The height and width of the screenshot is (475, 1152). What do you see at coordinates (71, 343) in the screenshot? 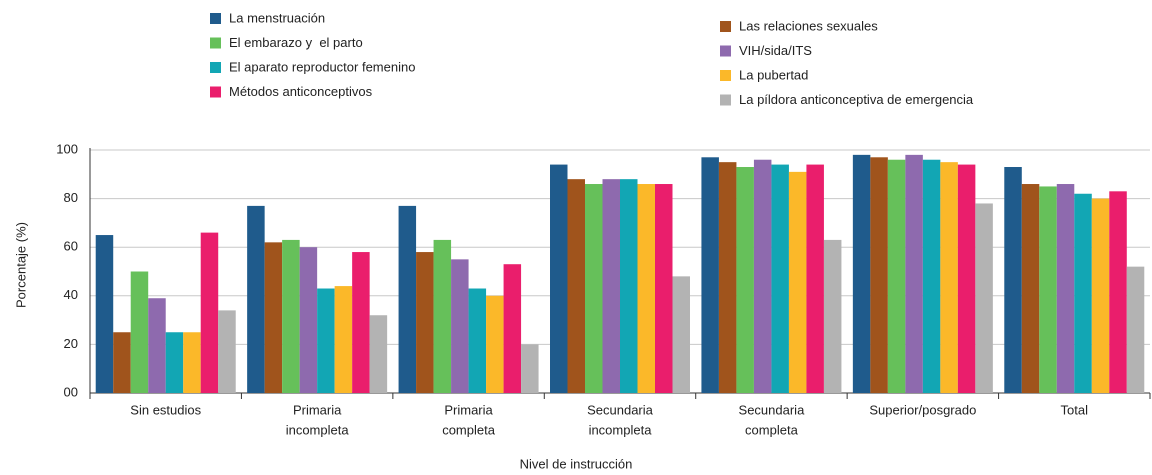
I see `y-tick-label: 20` at bounding box center [71, 343].